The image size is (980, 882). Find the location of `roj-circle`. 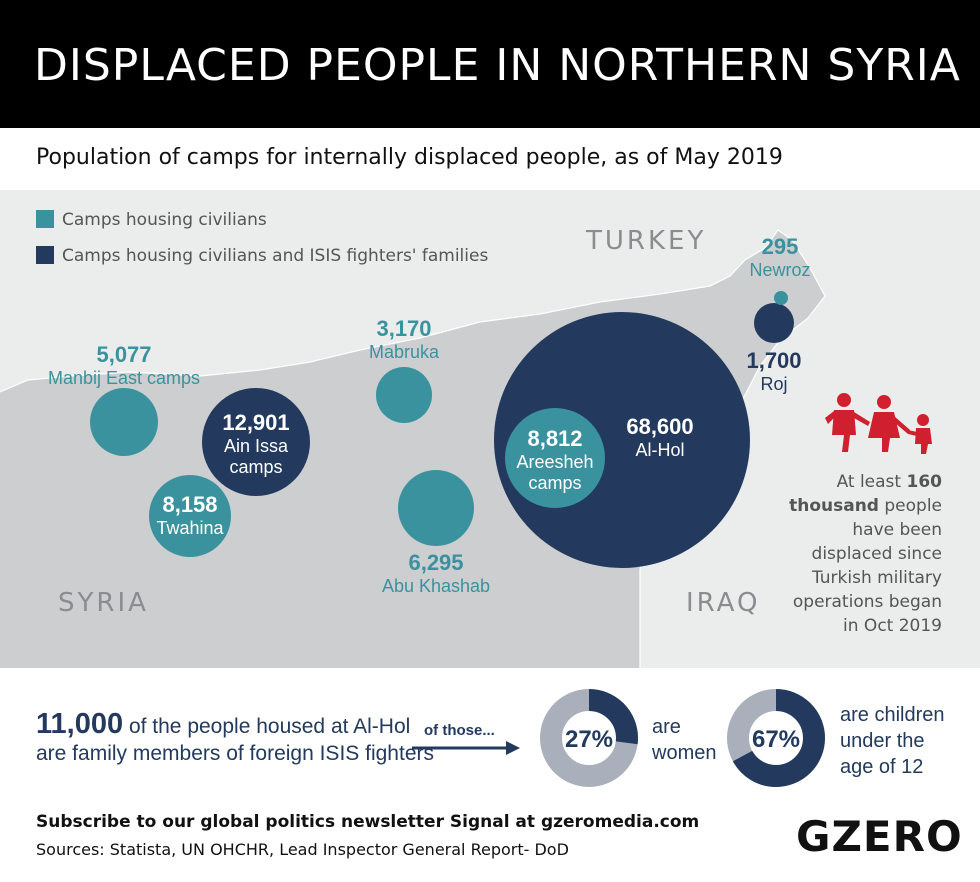

roj-circle is located at coordinates (774, 323).